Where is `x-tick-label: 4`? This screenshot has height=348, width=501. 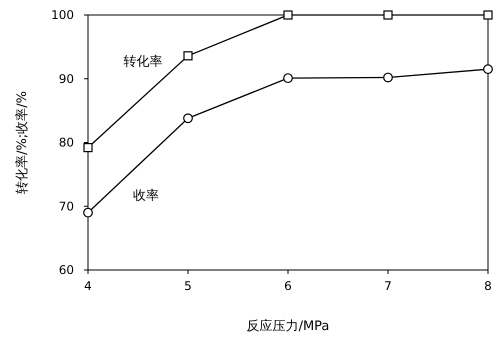 x-tick-label: 4 is located at coordinates (88, 286).